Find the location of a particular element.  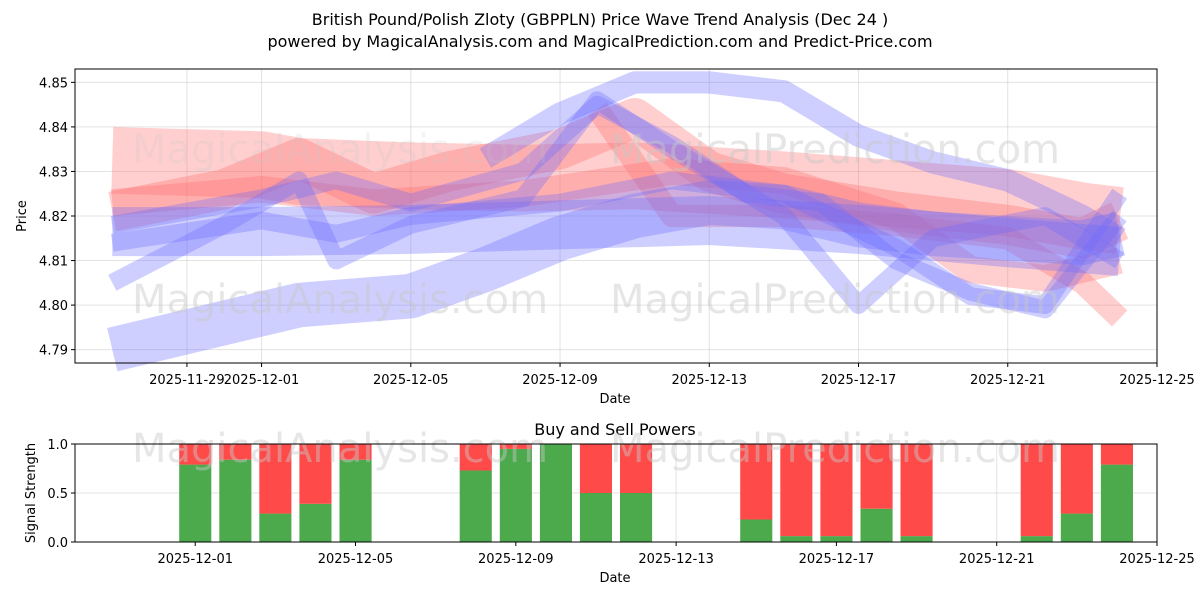

price-xtick-label: 2025-12-25 is located at coordinates (1157, 380).